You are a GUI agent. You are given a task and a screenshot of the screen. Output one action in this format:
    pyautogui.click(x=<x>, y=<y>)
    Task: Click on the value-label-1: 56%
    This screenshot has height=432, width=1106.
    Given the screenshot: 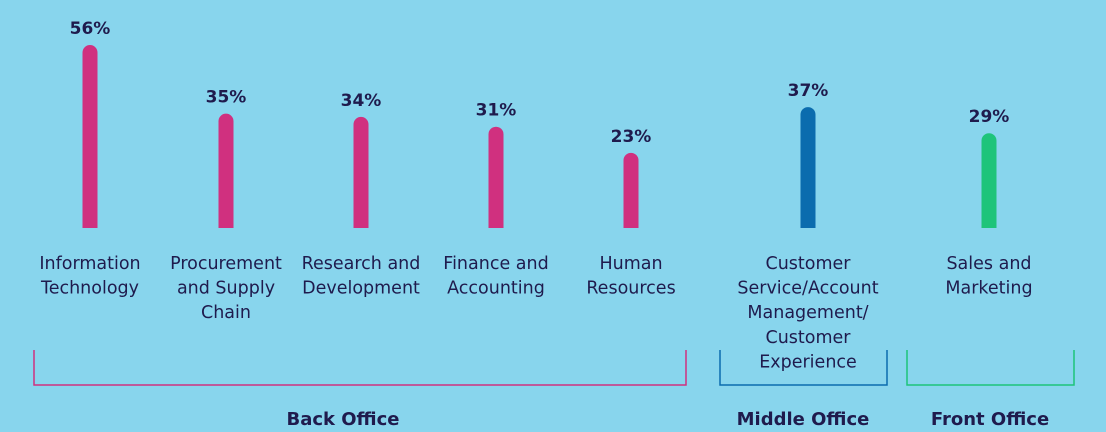 What is the action you would take?
    pyautogui.click(x=90, y=29)
    